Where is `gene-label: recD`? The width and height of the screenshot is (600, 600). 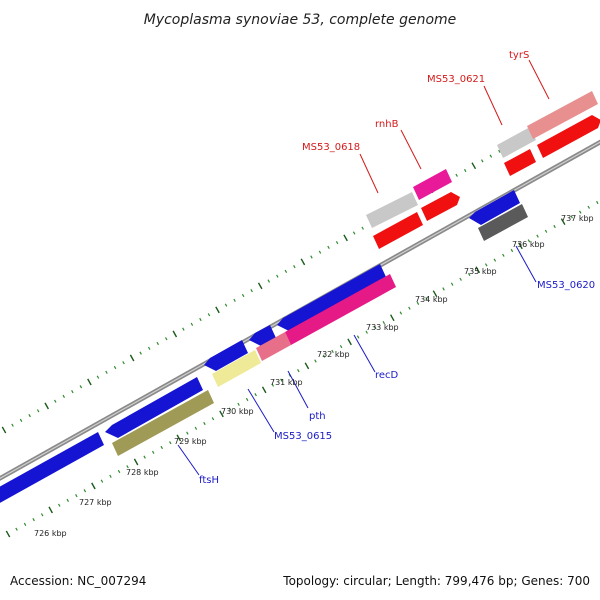
gene-label: recD is located at coordinates (387, 375).